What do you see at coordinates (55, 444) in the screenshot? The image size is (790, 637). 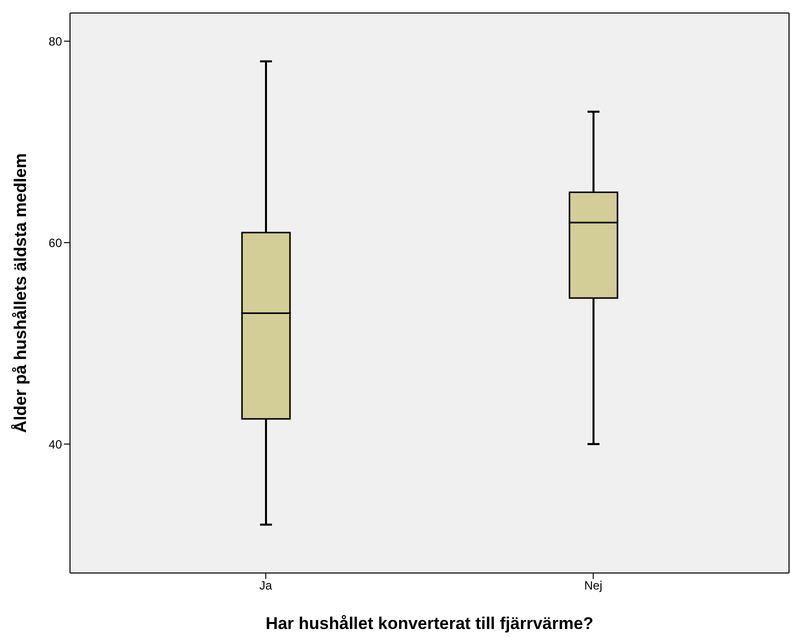 I see `y-tick-label: 40` at bounding box center [55, 444].